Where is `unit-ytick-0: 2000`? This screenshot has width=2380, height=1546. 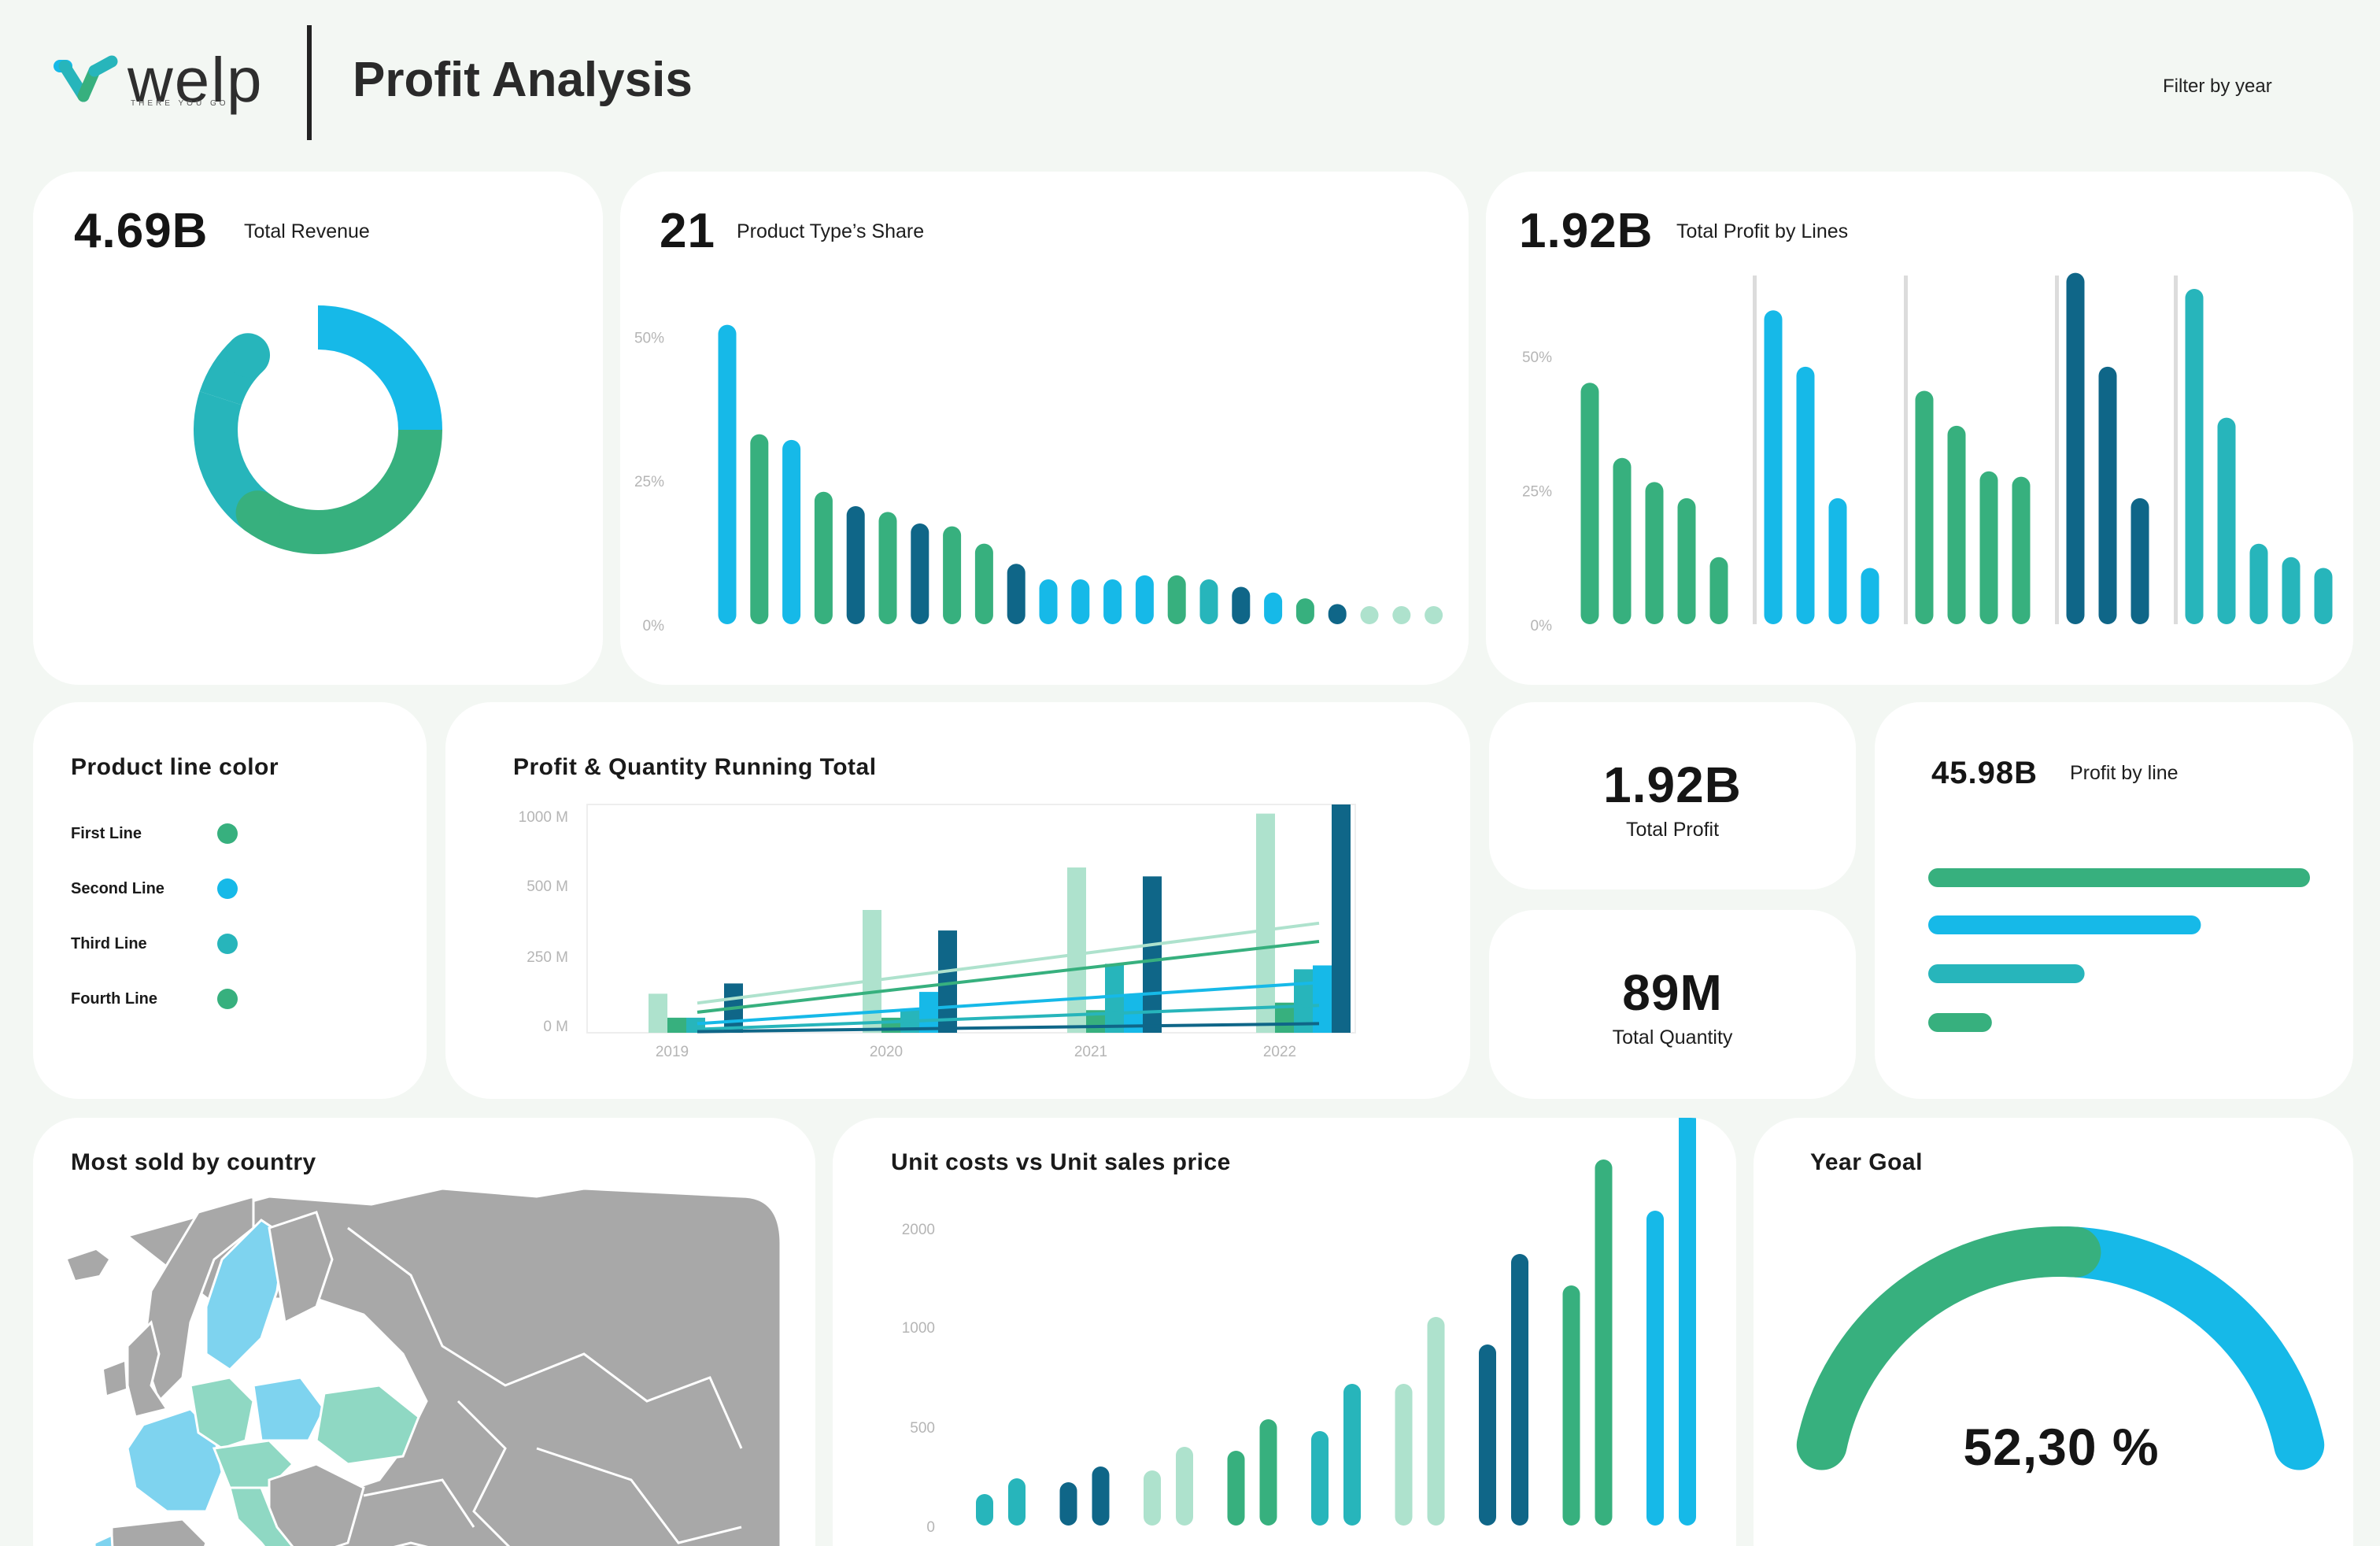
unit-ytick-0: 2000 is located at coordinates (918, 1230).